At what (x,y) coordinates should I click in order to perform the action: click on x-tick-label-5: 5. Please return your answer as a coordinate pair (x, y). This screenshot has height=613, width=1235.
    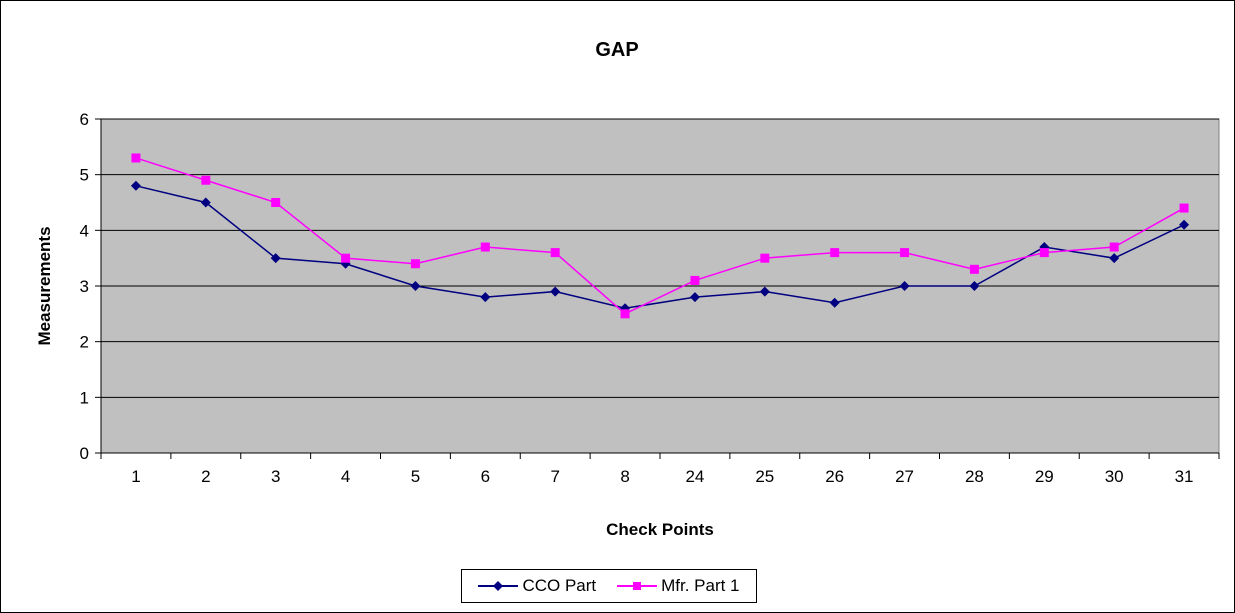
    Looking at the image, I should click on (415, 476).